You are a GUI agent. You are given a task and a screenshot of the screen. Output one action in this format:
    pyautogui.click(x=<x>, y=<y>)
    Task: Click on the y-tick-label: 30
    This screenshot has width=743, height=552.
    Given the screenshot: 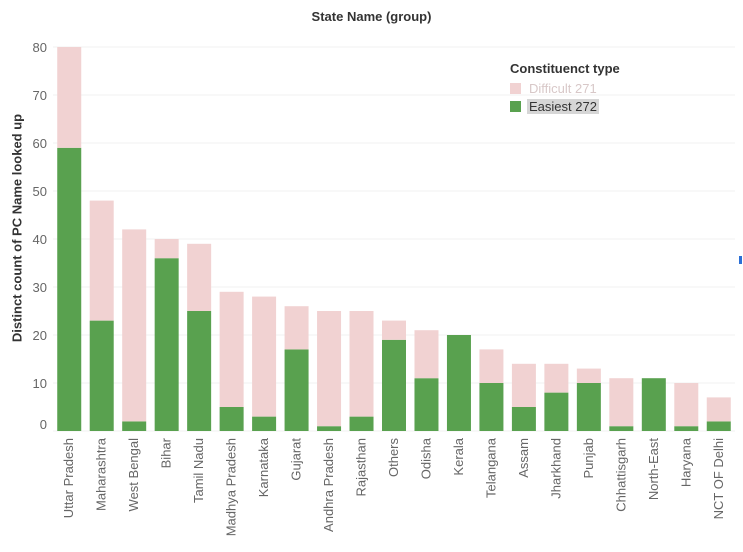 What is the action you would take?
    pyautogui.click(x=40, y=287)
    